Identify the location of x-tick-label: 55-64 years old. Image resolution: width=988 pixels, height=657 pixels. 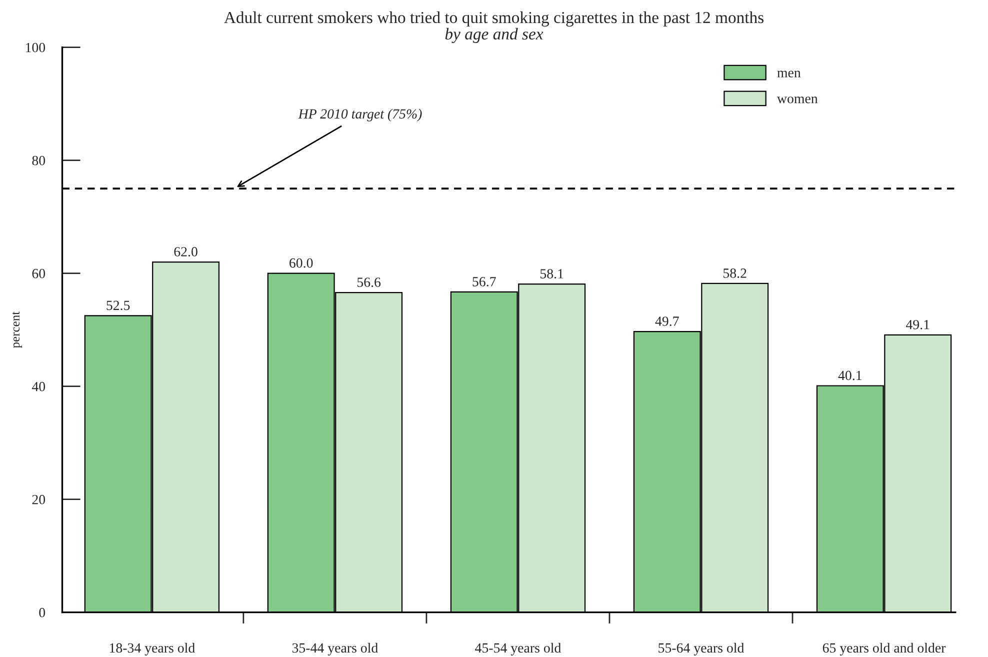
(701, 649).